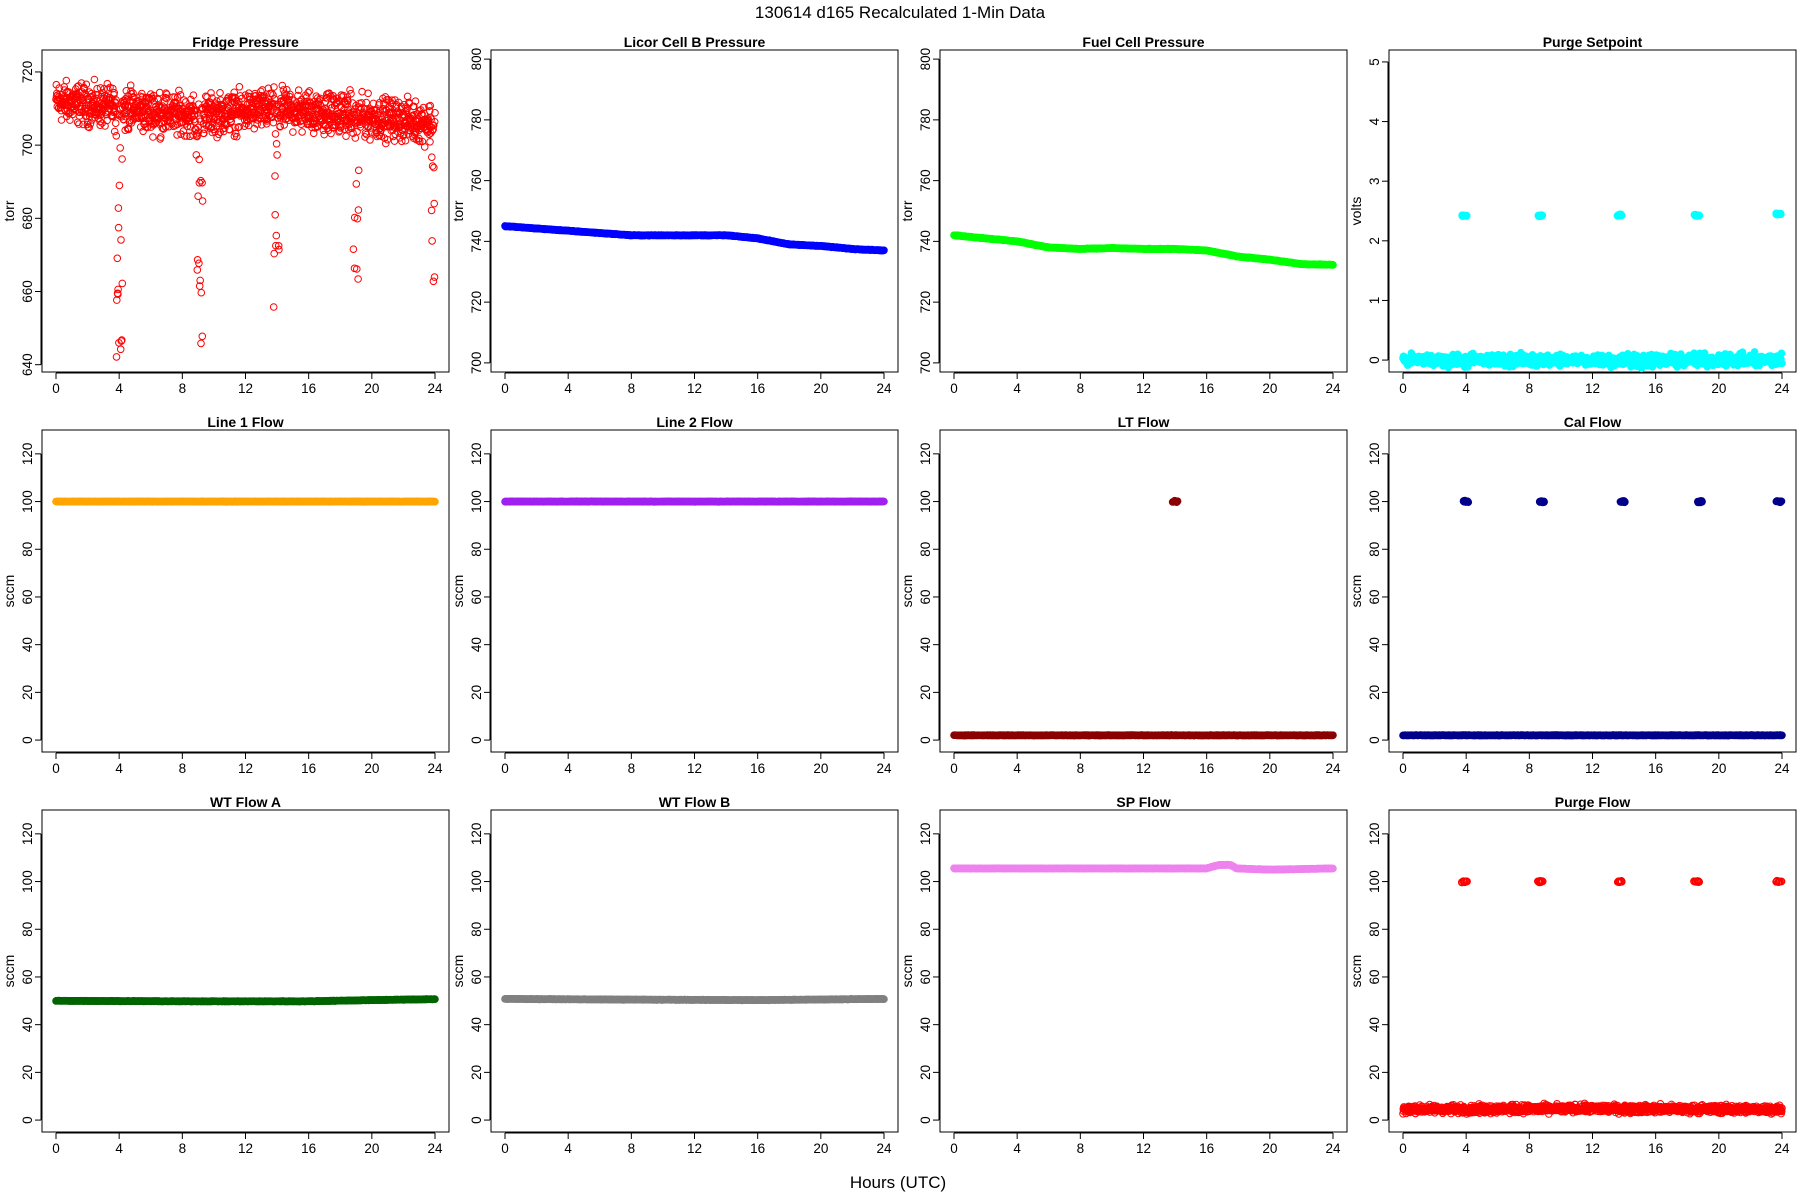 Image resolution: width=1800 pixels, height=1200 pixels. What do you see at coordinates (27, 692) in the screenshot?
I see `y-tick-label: 20` at bounding box center [27, 692].